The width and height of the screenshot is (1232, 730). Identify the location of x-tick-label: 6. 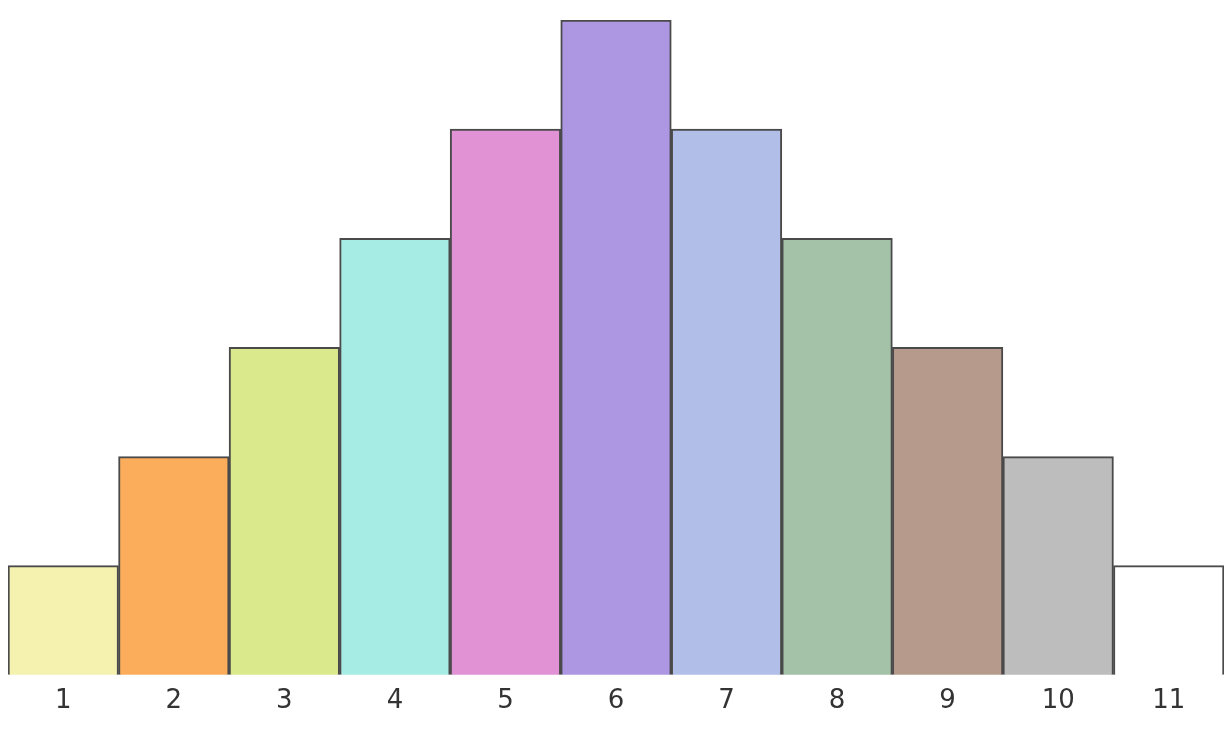
(616, 699).